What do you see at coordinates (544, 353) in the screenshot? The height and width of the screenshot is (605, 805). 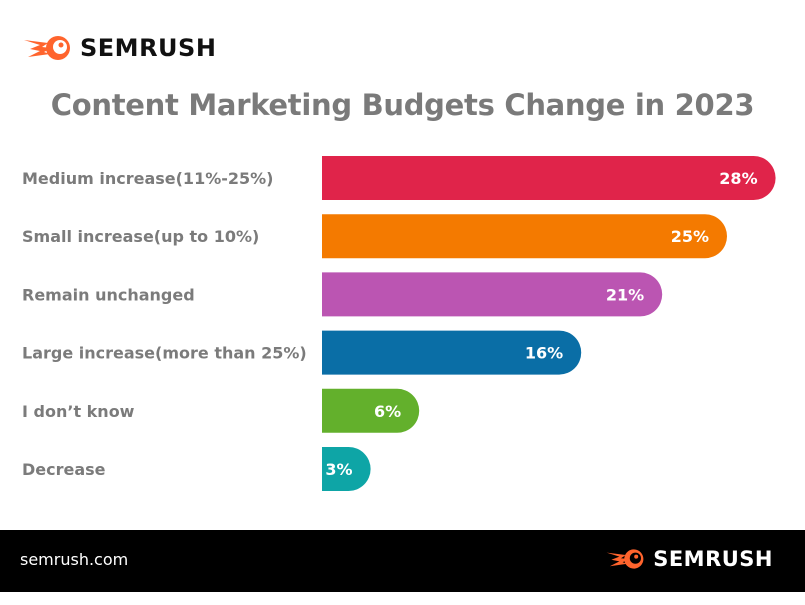 I see `value-label: 16%` at bounding box center [544, 353].